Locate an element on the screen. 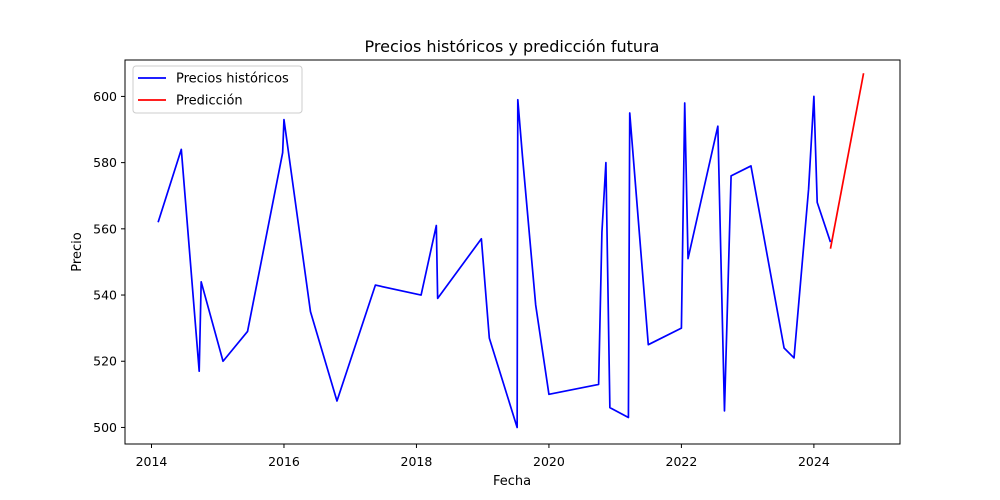 The width and height of the screenshot is (1000, 500). legend-box is located at coordinates (217, 89).